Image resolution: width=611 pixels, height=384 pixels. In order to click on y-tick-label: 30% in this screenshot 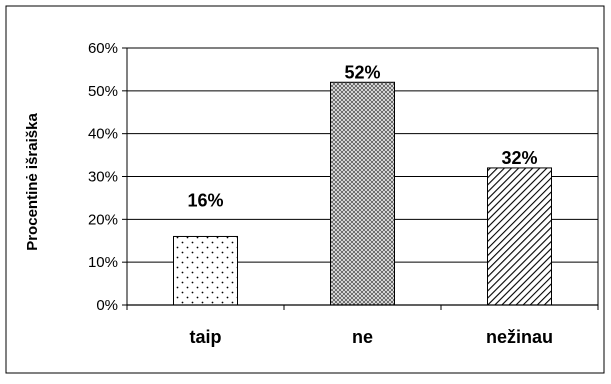, I will do `click(103, 177)`.